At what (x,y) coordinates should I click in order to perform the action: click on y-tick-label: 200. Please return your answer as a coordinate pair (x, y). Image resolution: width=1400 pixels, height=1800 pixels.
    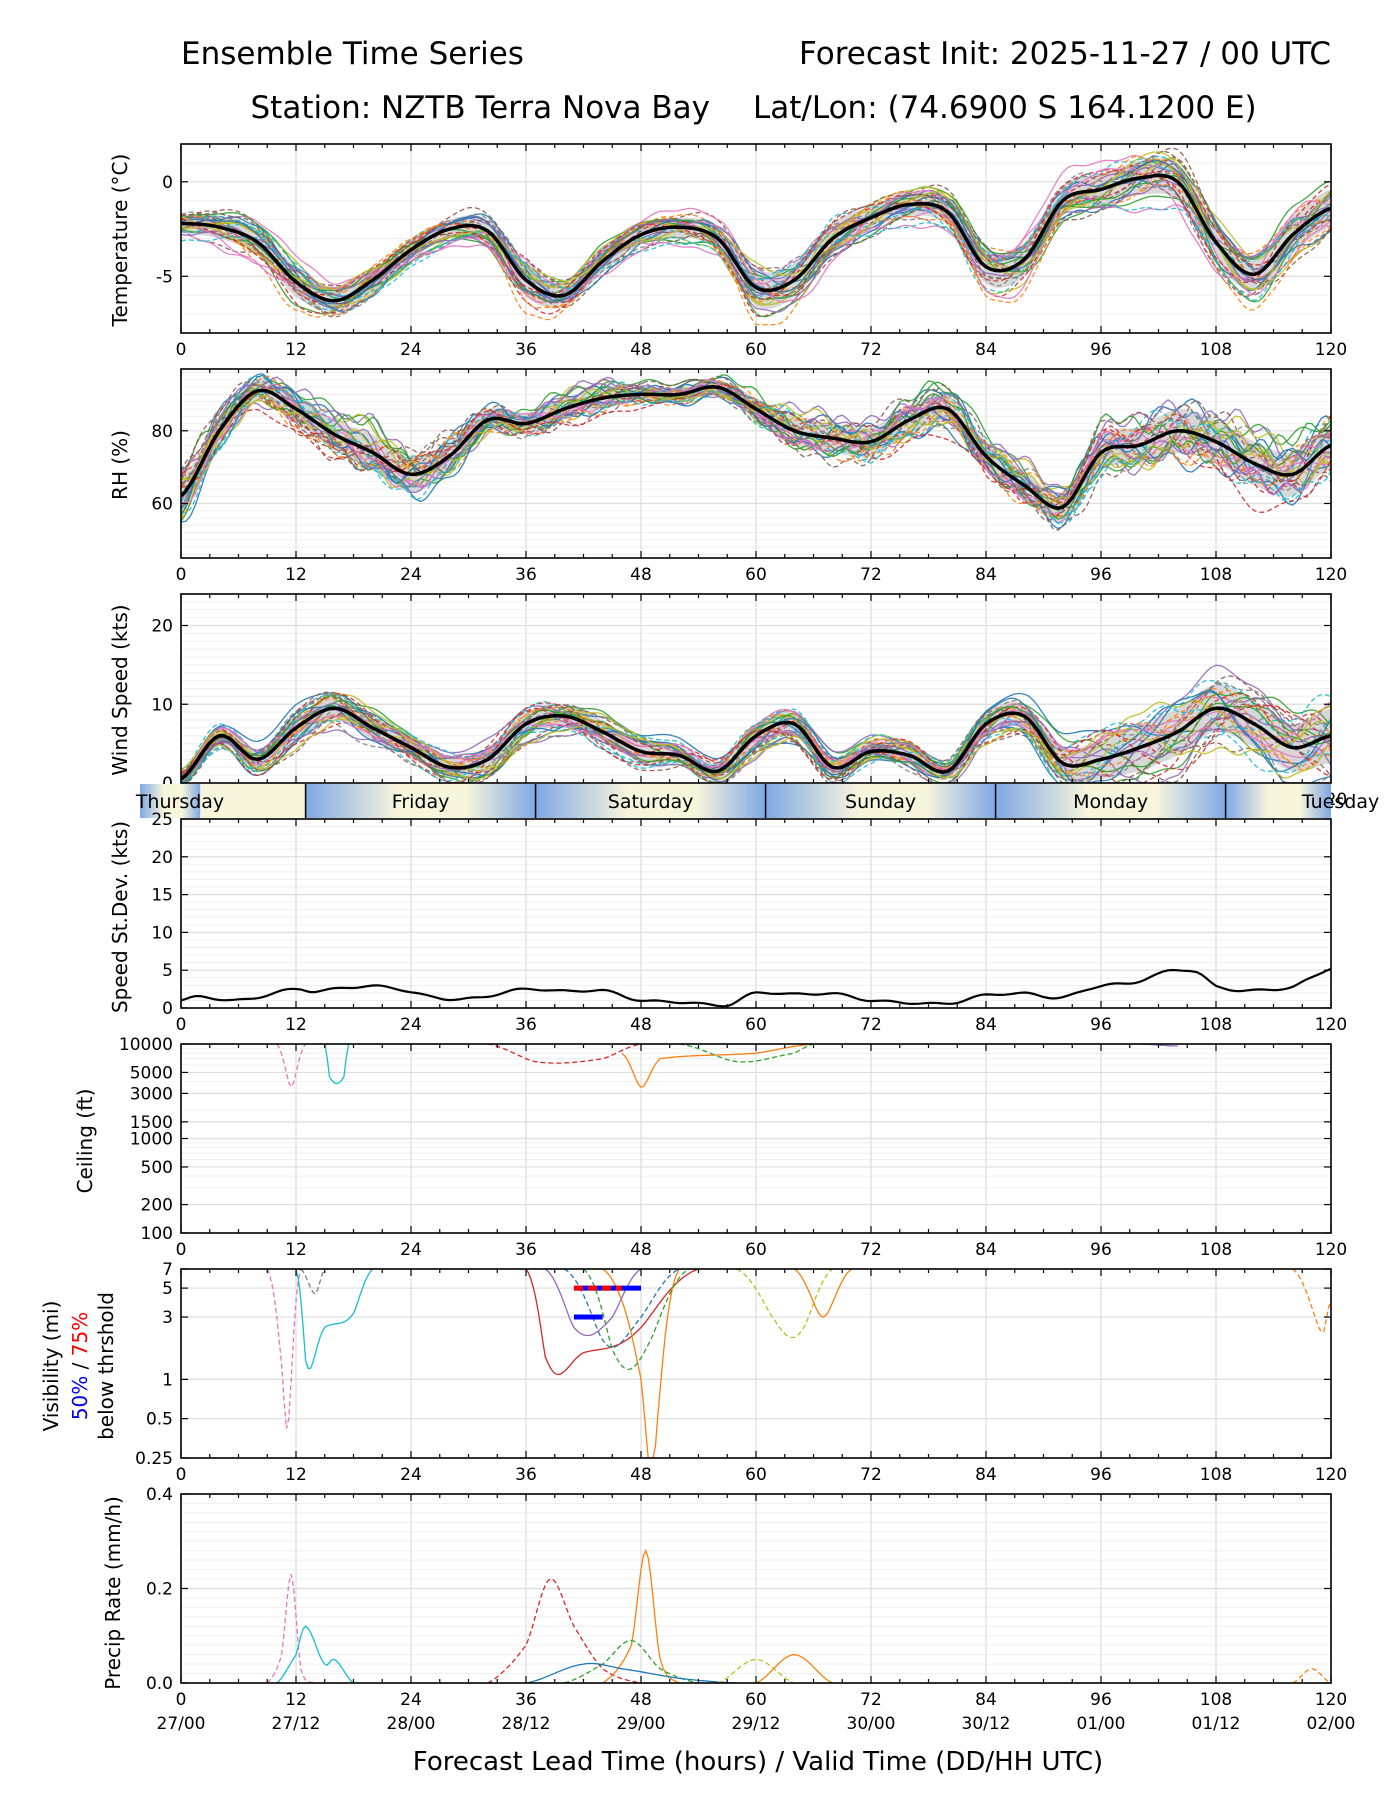
    Looking at the image, I should click on (157, 1206).